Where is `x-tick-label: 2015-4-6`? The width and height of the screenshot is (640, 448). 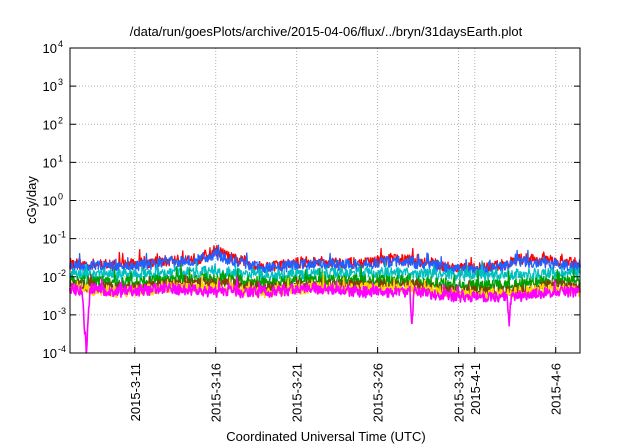 x-tick-label: 2015-4-6 is located at coordinates (556, 389).